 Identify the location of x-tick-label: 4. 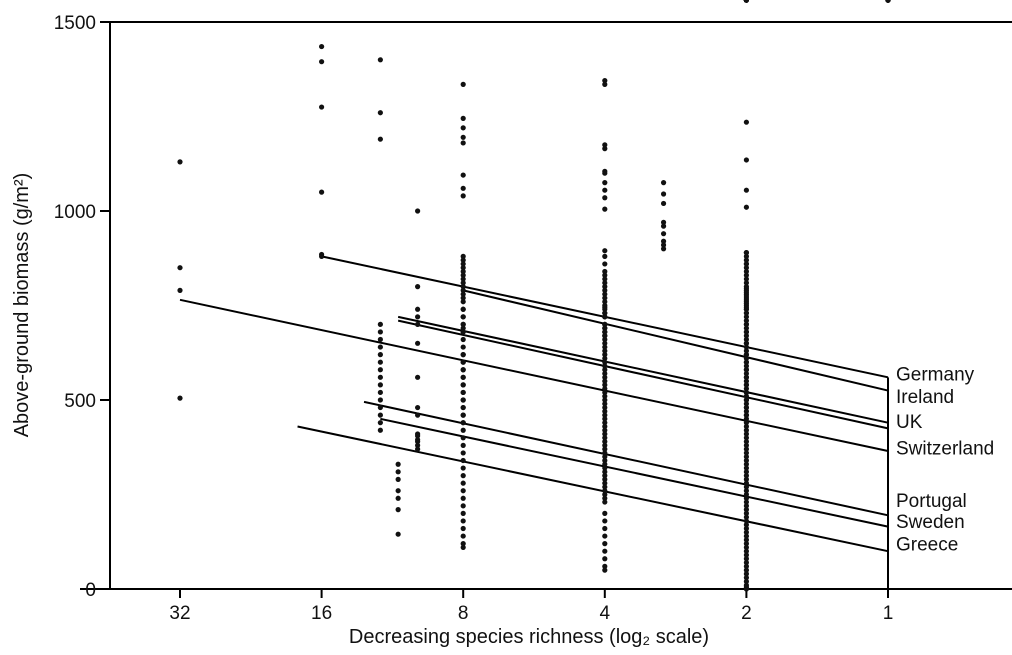
(605, 613).